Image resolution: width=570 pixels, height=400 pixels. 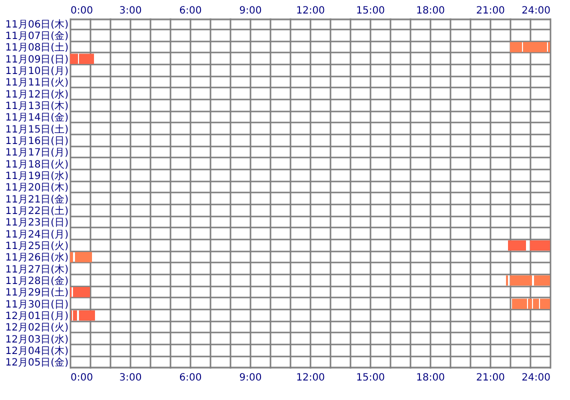 I want to click on x-tick-label: 15:00, so click(x=370, y=11).